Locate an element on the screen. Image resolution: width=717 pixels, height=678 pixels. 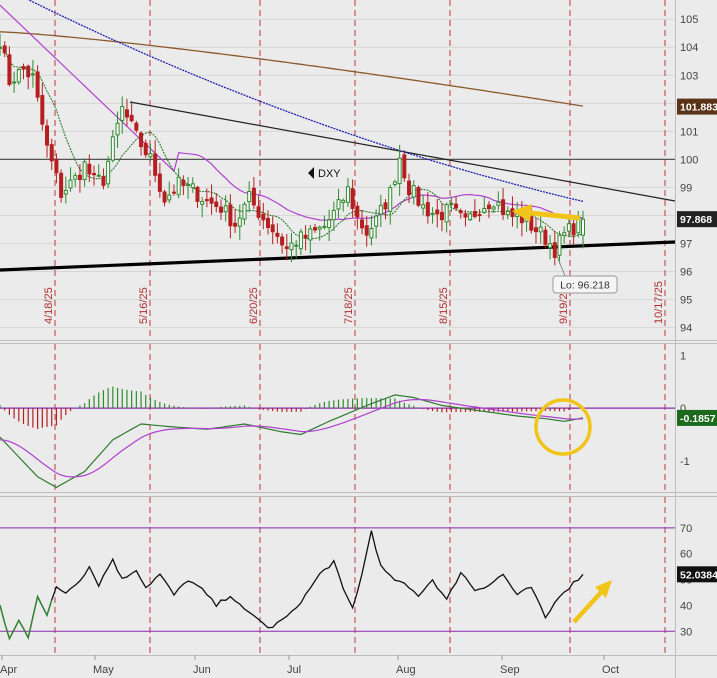
ma200-badge-bg is located at coordinates (697, 106).